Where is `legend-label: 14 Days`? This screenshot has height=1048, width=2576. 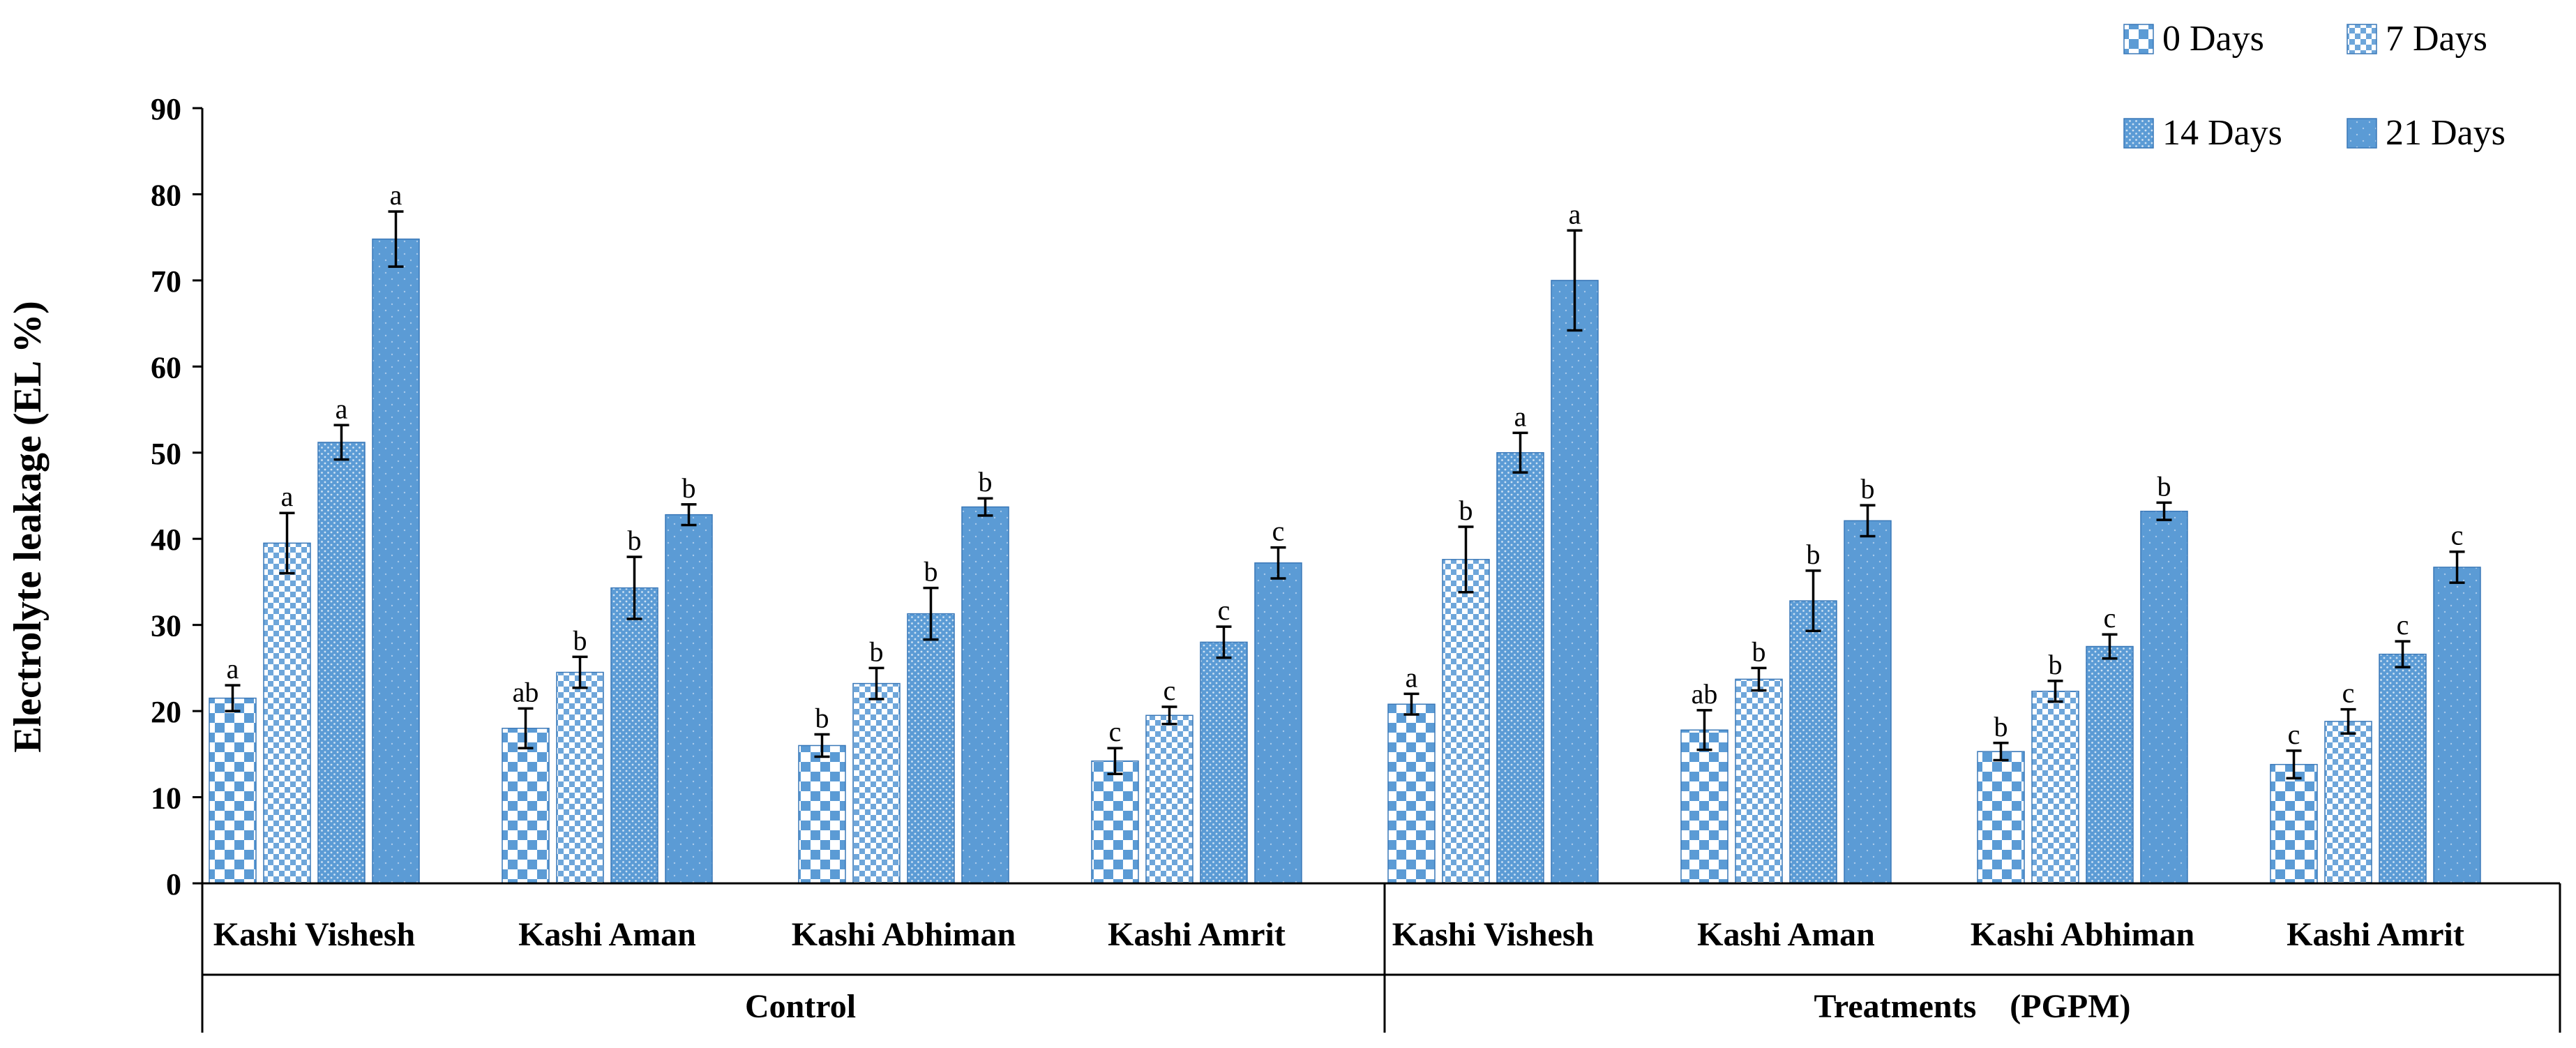
legend-label: 14 Days is located at coordinates (2222, 133).